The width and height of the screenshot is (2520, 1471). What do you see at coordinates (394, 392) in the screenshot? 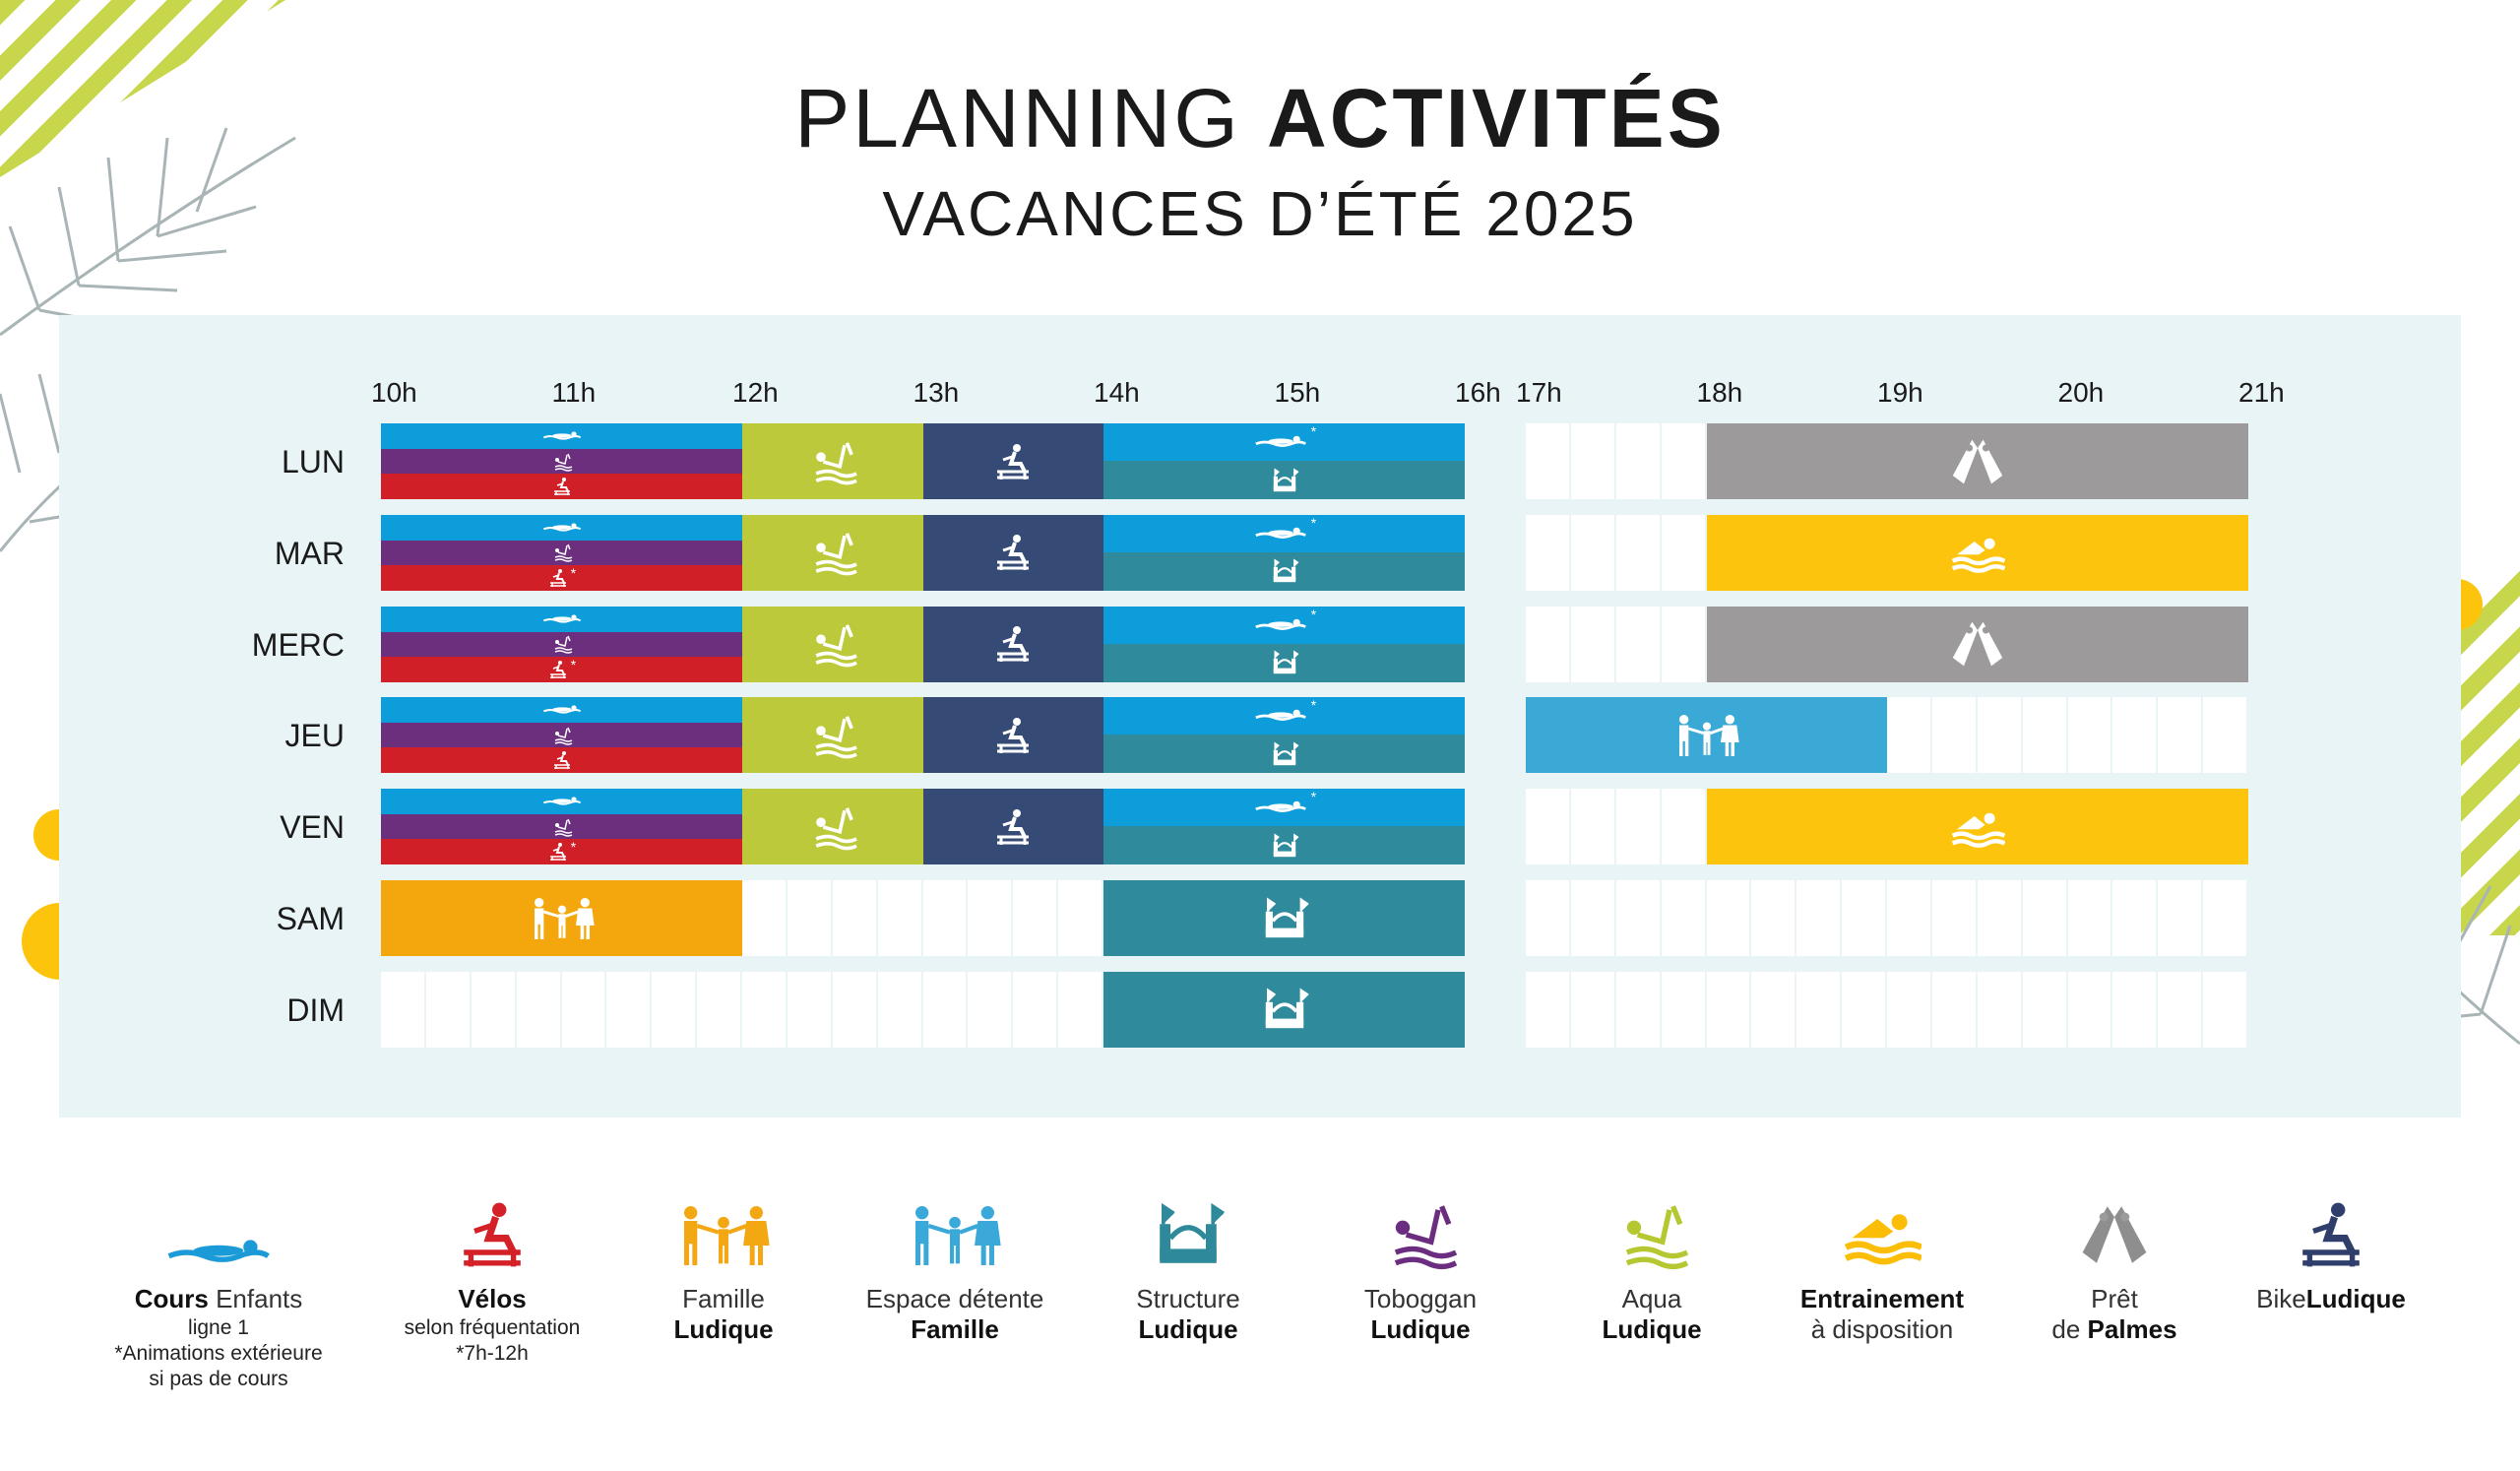
I see `hour-label: 10h` at bounding box center [394, 392].